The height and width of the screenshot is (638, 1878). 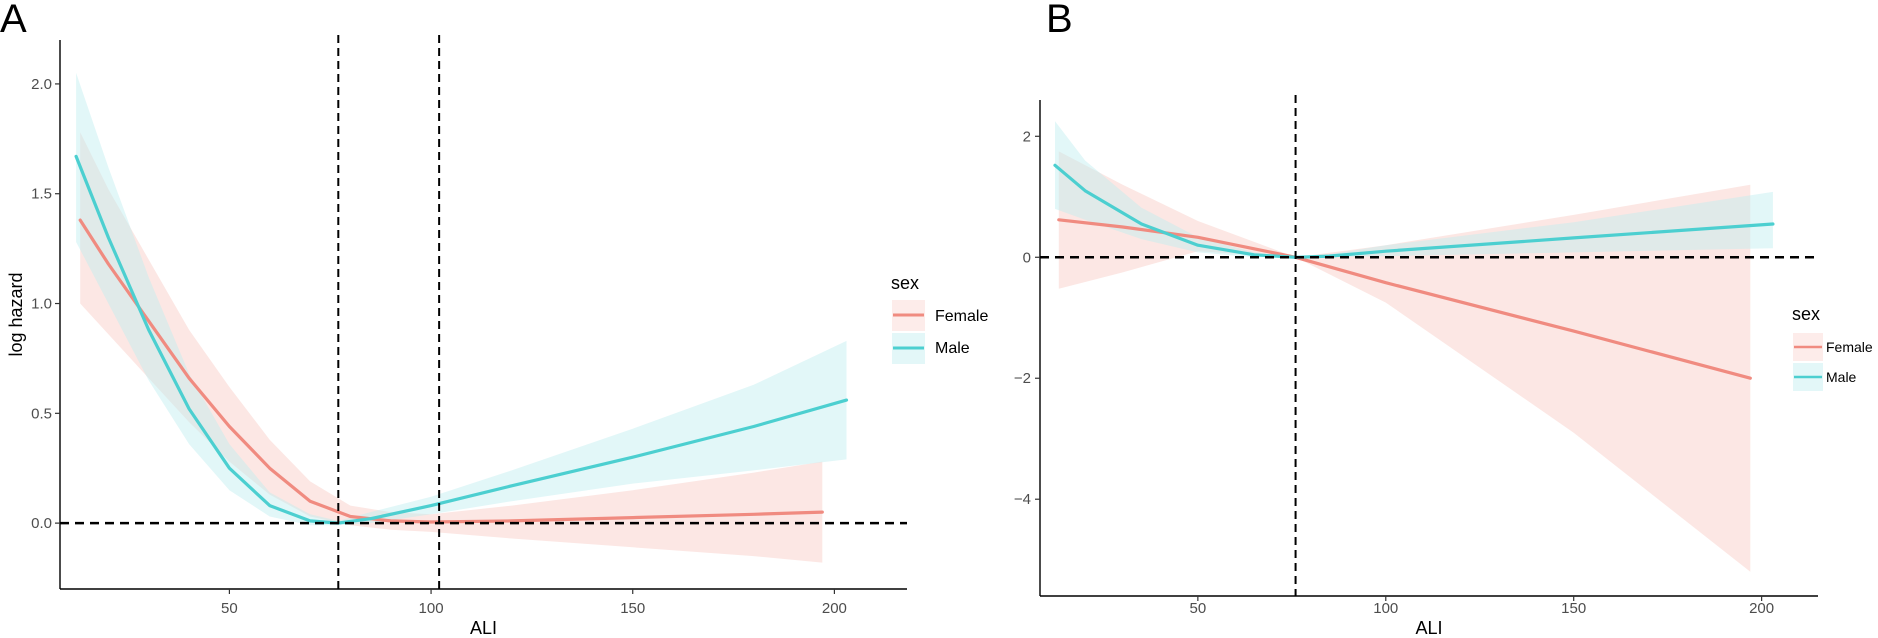 What do you see at coordinates (1059, 20) in the screenshot?
I see `panel-b-letter: B` at bounding box center [1059, 20].